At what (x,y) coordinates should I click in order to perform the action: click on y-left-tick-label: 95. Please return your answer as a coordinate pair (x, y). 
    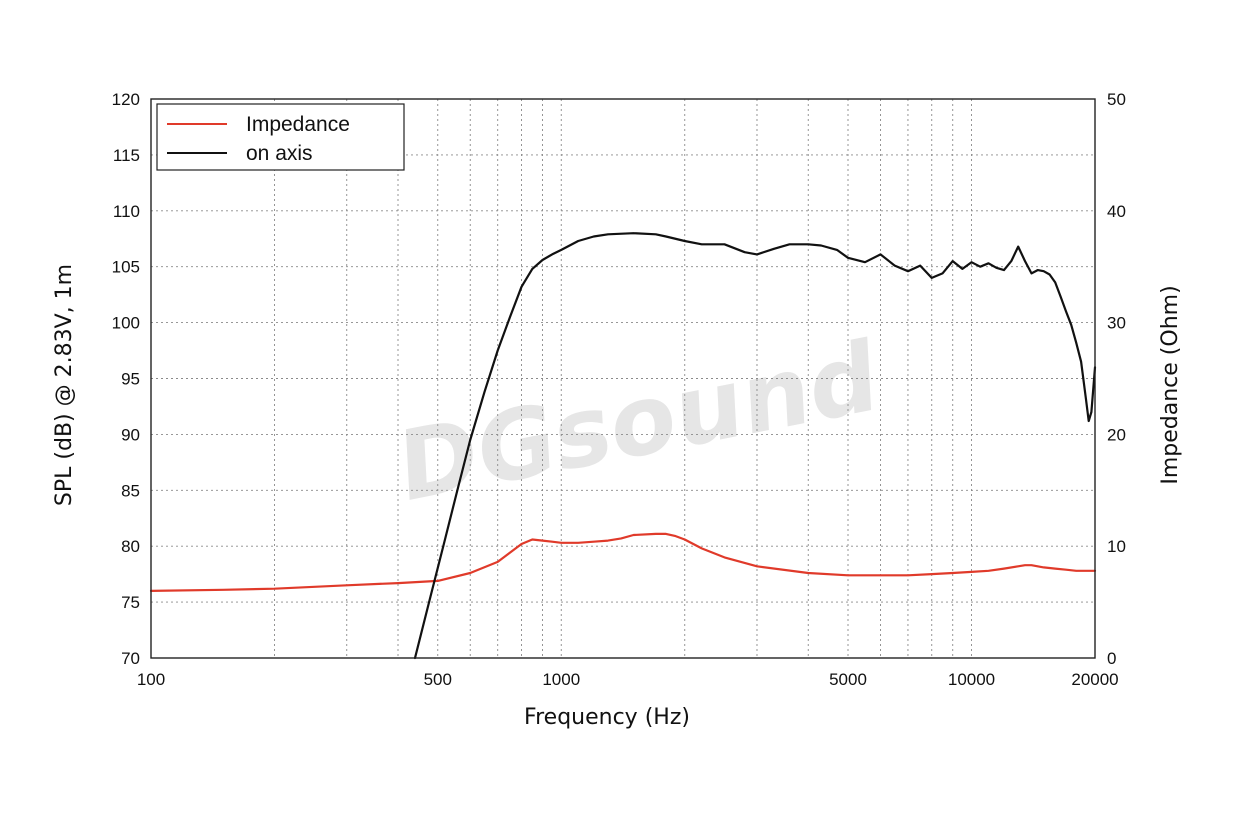
    Looking at the image, I should click on (130, 379).